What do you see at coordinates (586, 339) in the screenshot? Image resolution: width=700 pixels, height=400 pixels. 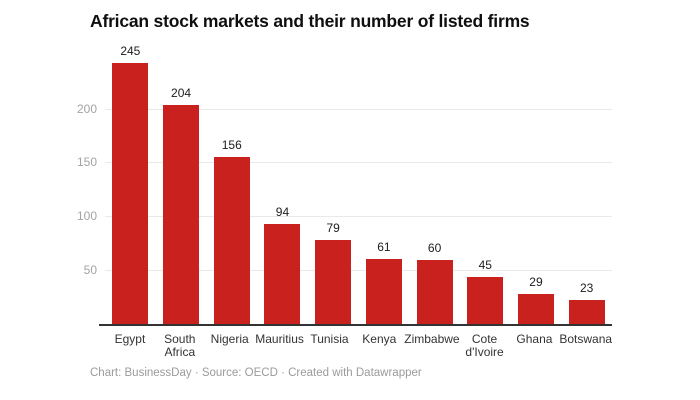 I see `x-axis-label: Botswana` at bounding box center [586, 339].